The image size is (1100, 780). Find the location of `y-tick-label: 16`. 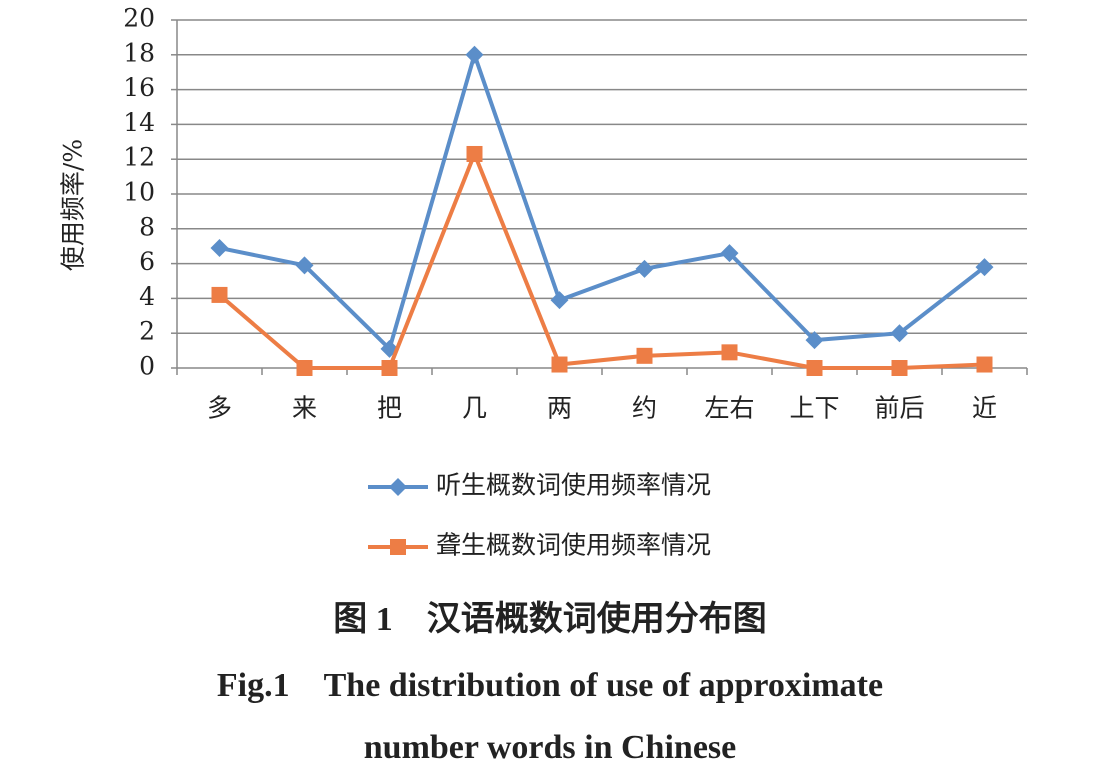

y-tick-label: 16 is located at coordinates (139, 87).